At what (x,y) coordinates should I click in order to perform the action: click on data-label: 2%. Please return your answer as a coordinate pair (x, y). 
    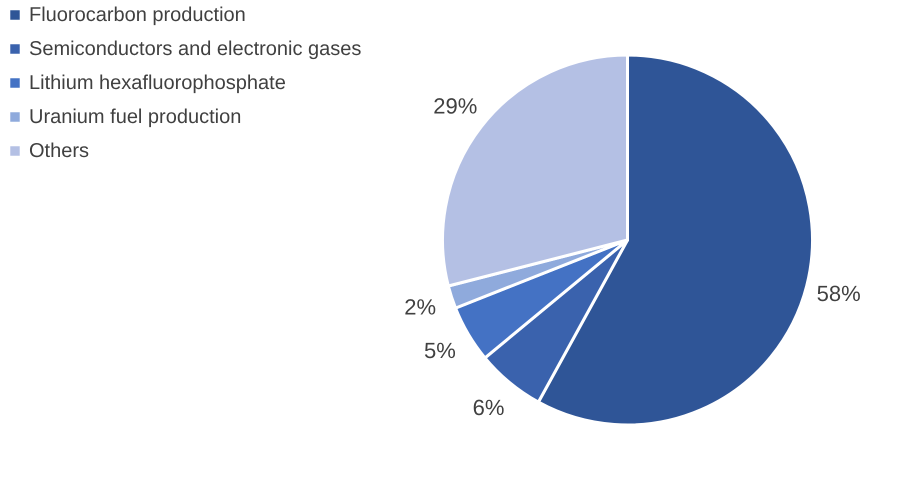
    Looking at the image, I should click on (420, 307).